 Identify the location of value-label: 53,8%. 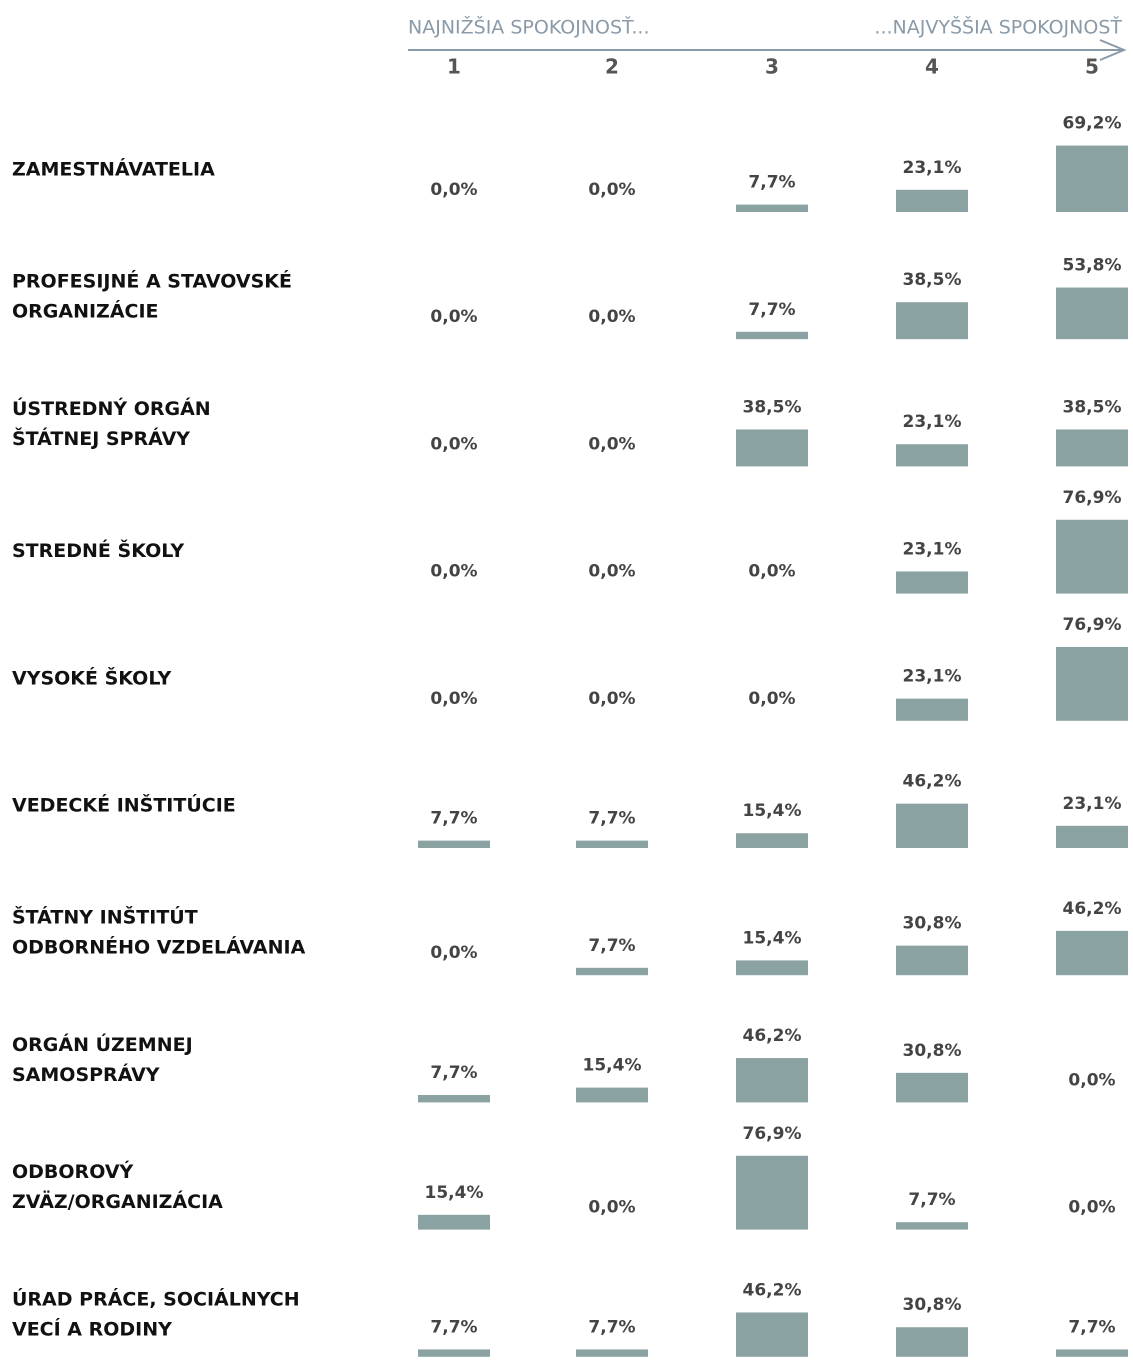
(1092, 266).